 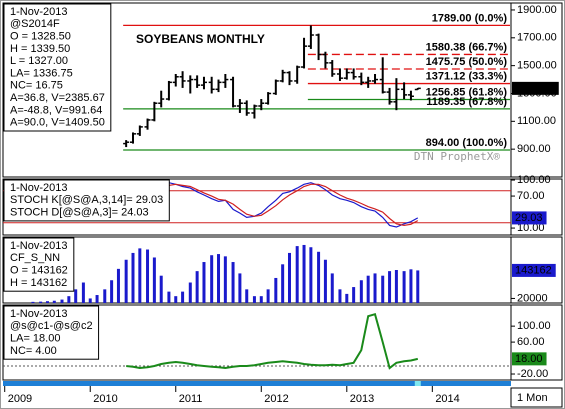 What do you see at coordinates (466, 102) in the screenshot?
I see `level-label: 1189.35 (67.8%)` at bounding box center [466, 102].